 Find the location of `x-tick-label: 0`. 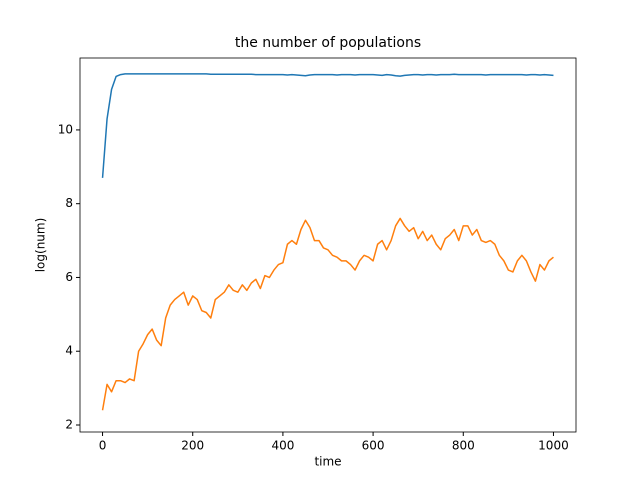

x-tick-label: 0 is located at coordinates (103, 446).